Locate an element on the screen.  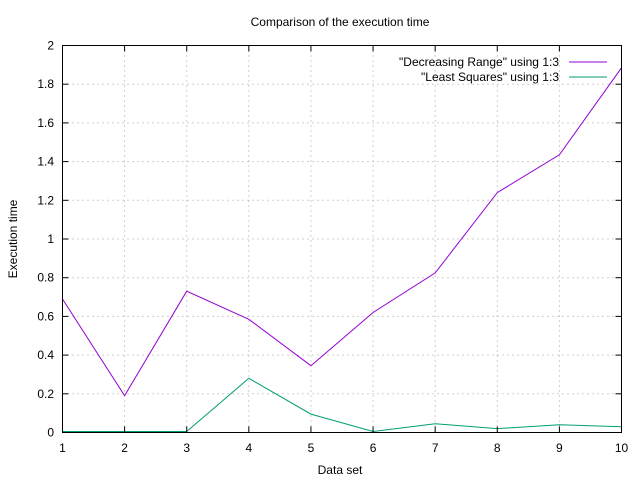
y-tick-labels: 0 0.2 0.4 0.6 0.8 1 1.2 1.4 1.6 1.8 2 is located at coordinates (45, 239).